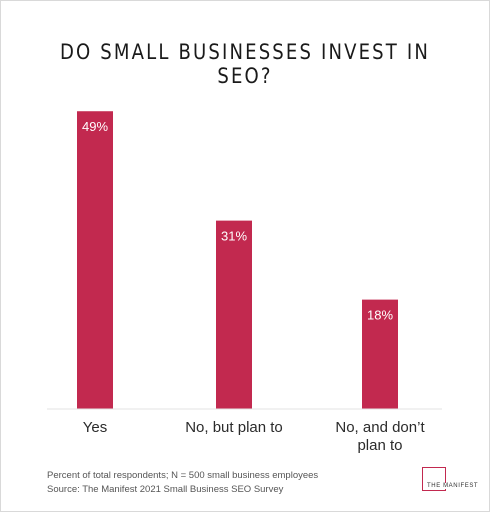 The width and height of the screenshot is (490, 512). I want to click on x-tick-labels: Yes No, but plan to No, and don’t plan to, so click(254, 436).